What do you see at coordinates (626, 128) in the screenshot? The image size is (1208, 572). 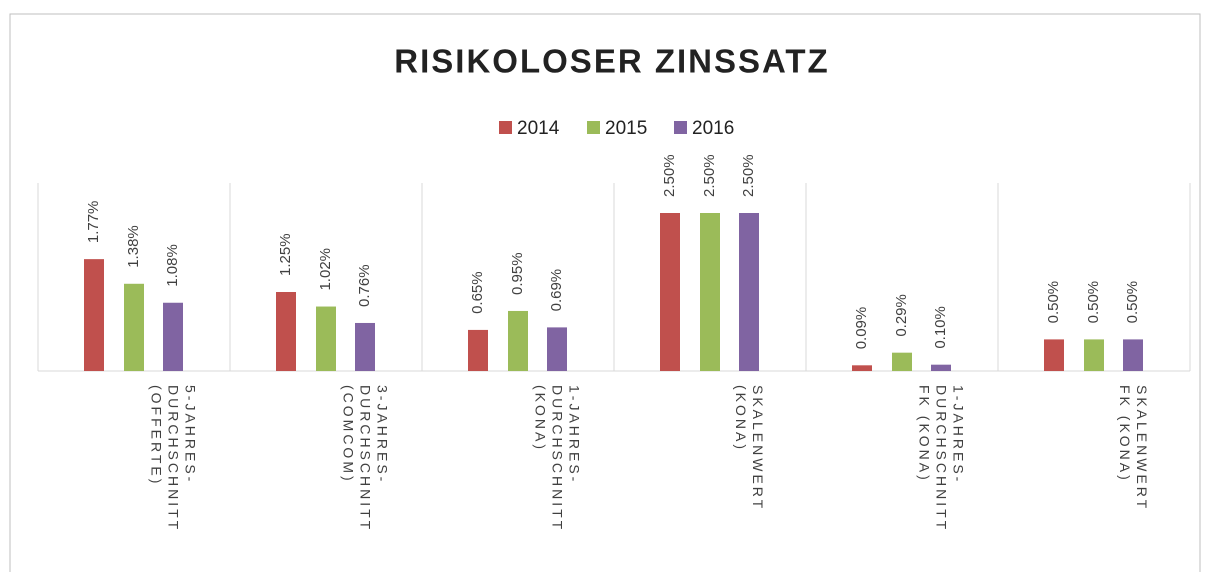 I see `legend-label: 2015` at bounding box center [626, 128].